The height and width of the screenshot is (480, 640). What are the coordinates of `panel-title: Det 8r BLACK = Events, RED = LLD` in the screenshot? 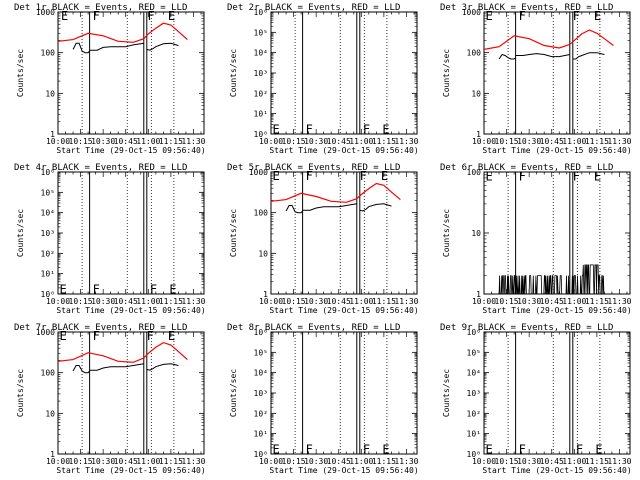 It's located at (313, 328).